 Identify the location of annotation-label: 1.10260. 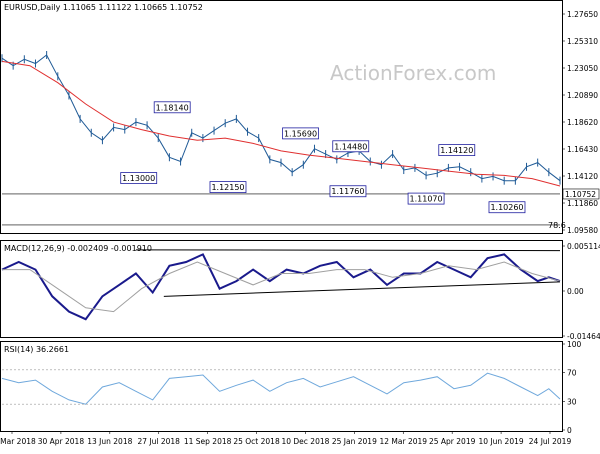
(506, 207).